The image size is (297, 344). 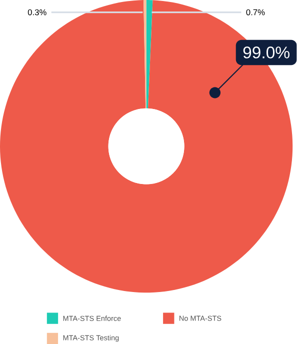 I want to click on data-label: 99.0%, so click(x=266, y=52).